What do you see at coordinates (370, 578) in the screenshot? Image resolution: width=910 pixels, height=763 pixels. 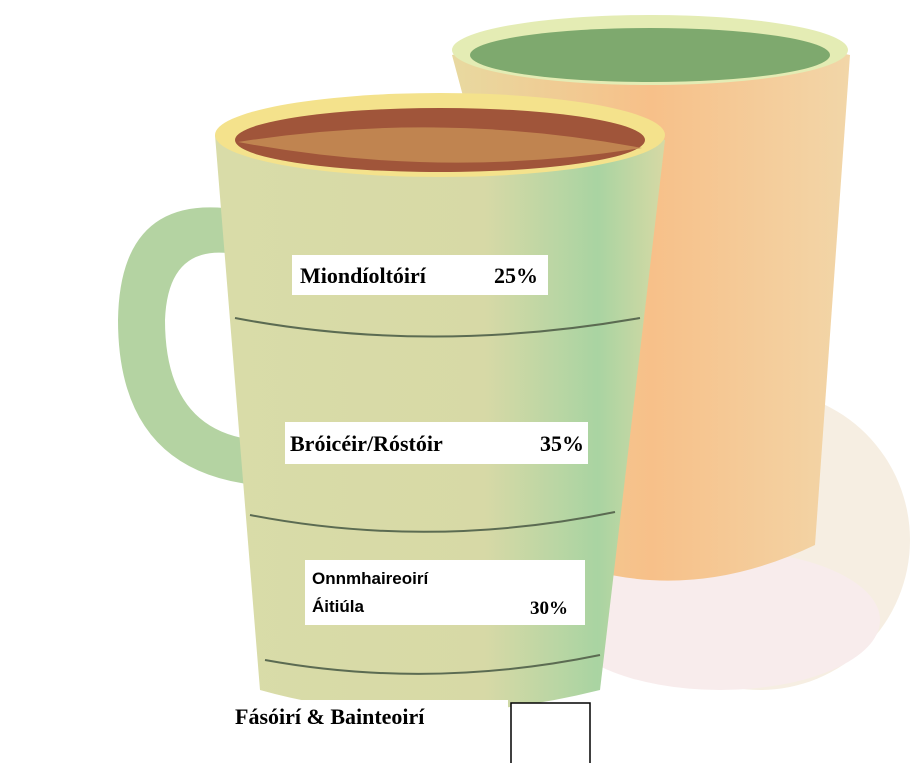 I see `segment-name: Onnmhaireoirí` at bounding box center [370, 578].